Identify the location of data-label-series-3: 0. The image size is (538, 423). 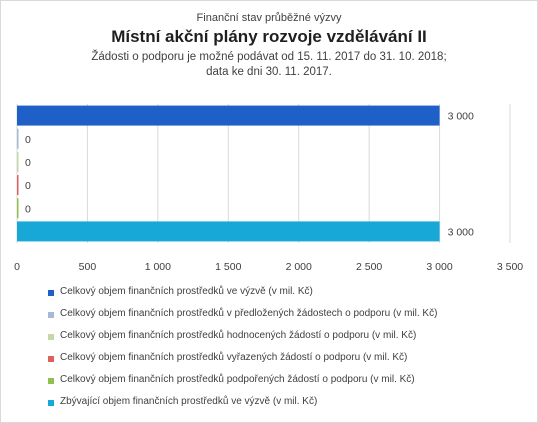
(28, 163).